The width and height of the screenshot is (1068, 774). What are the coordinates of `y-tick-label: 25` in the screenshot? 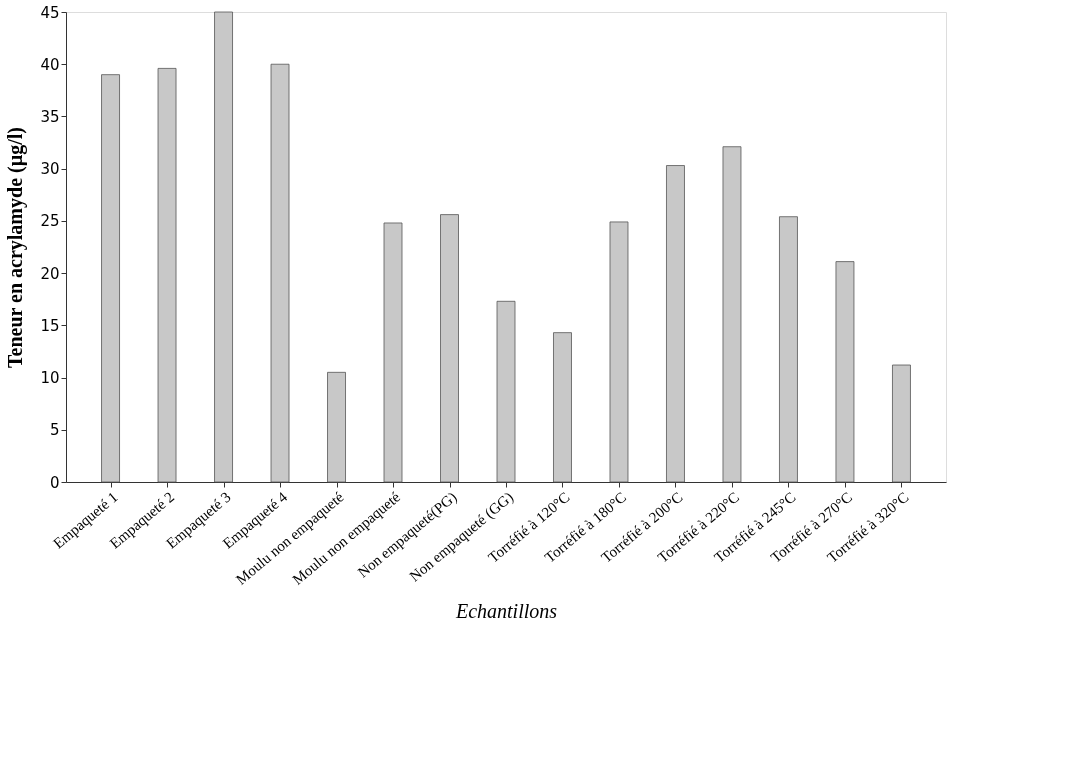 It's located at (50, 221).